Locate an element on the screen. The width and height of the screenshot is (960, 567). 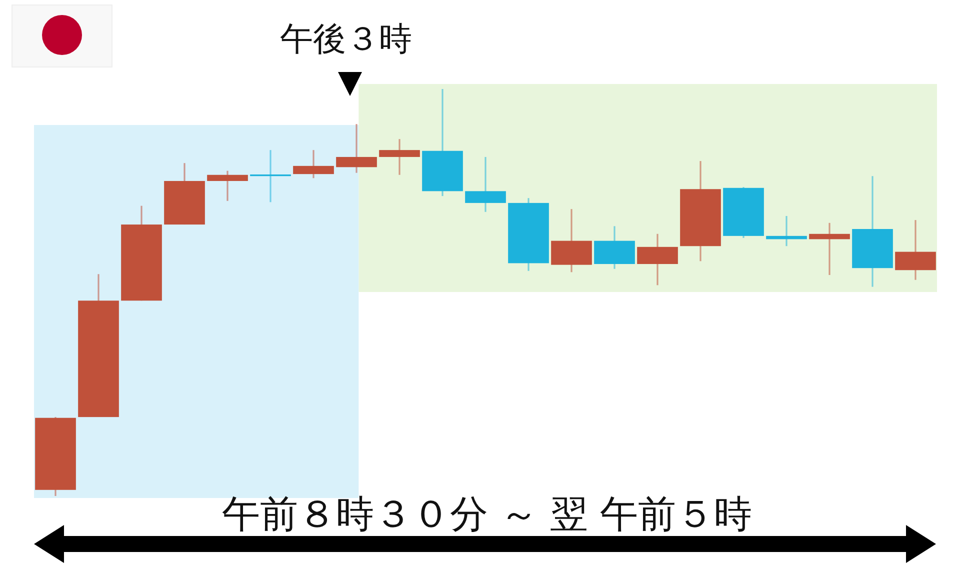
annotation: 午前８時３０分 ～ 翌 午前５時 is located at coordinates (487, 514).